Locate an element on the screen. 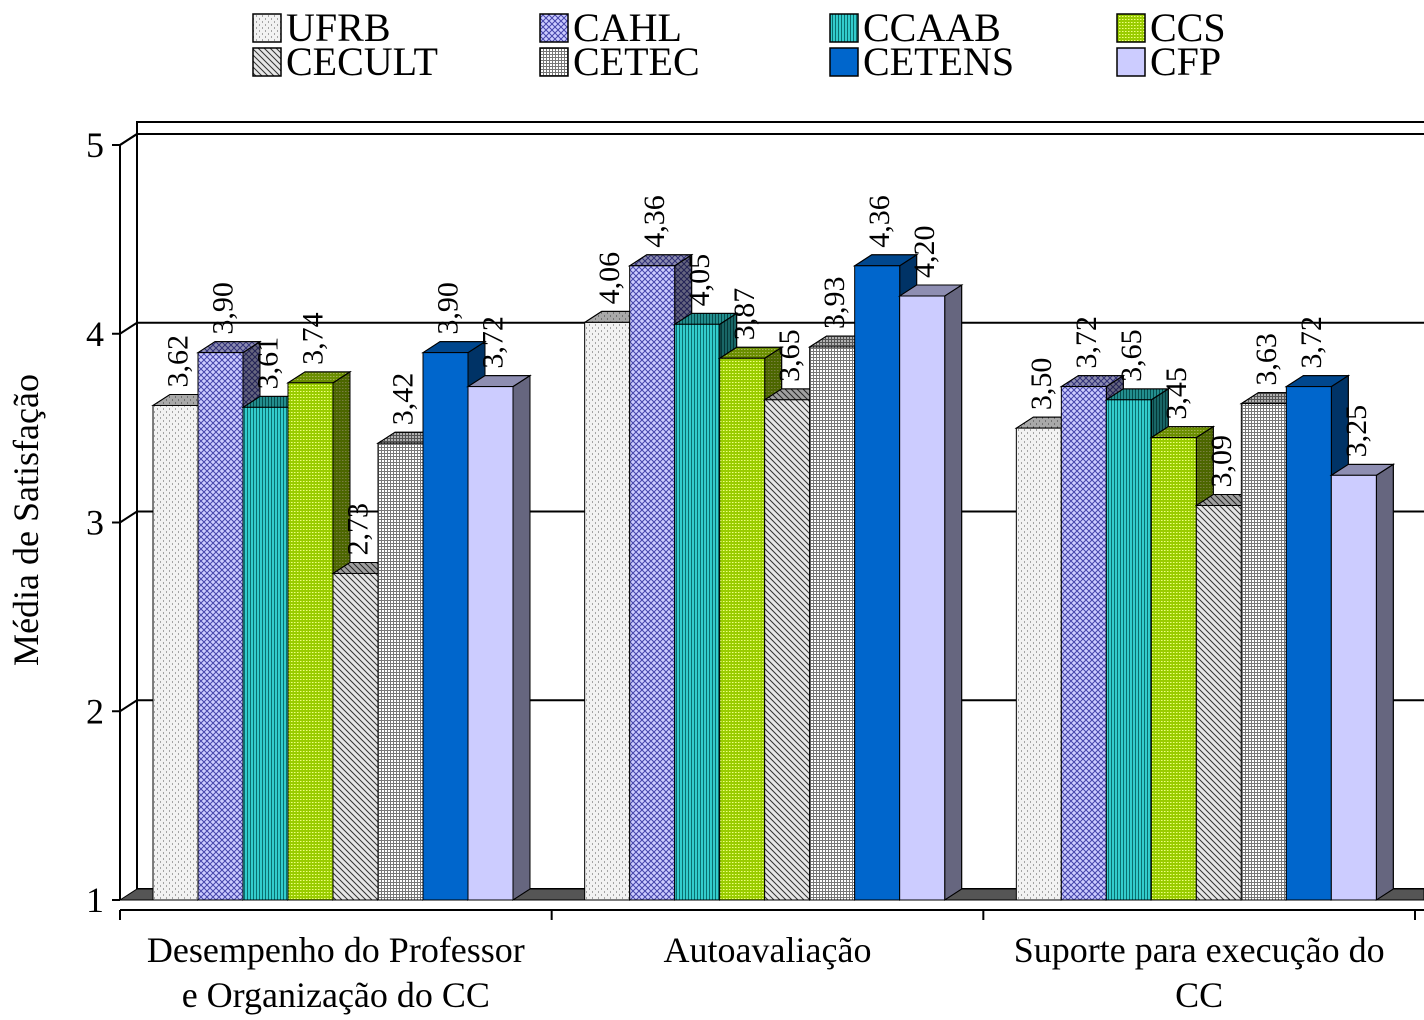 The width and height of the screenshot is (1424, 1020). data-label: 3,93 is located at coordinates (834, 302).